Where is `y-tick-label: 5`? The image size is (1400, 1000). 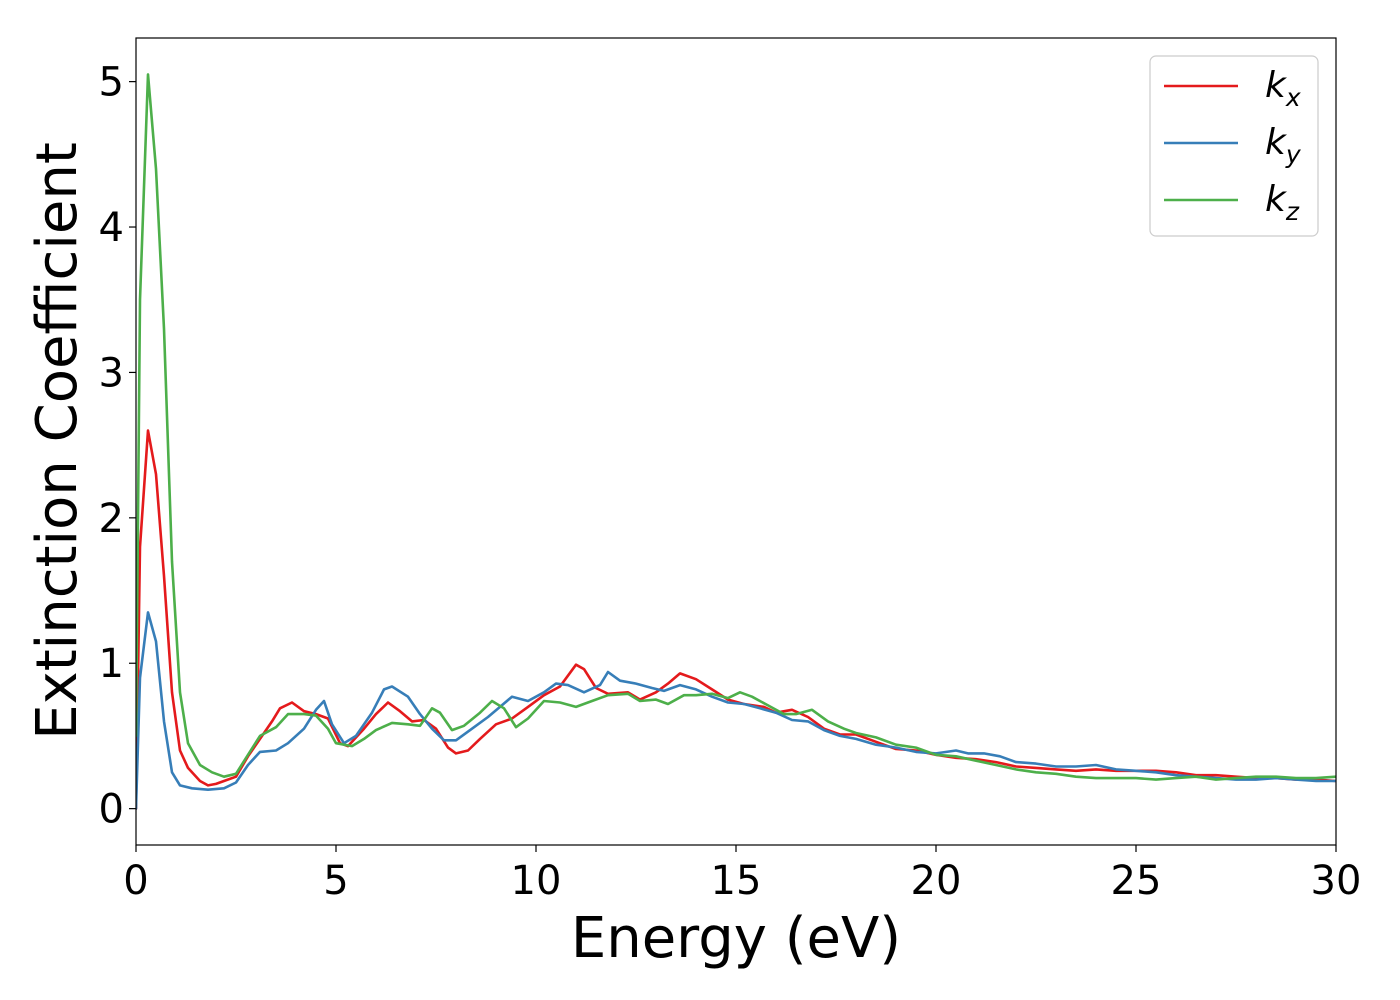 y-tick-label: 5 is located at coordinates (111, 83).